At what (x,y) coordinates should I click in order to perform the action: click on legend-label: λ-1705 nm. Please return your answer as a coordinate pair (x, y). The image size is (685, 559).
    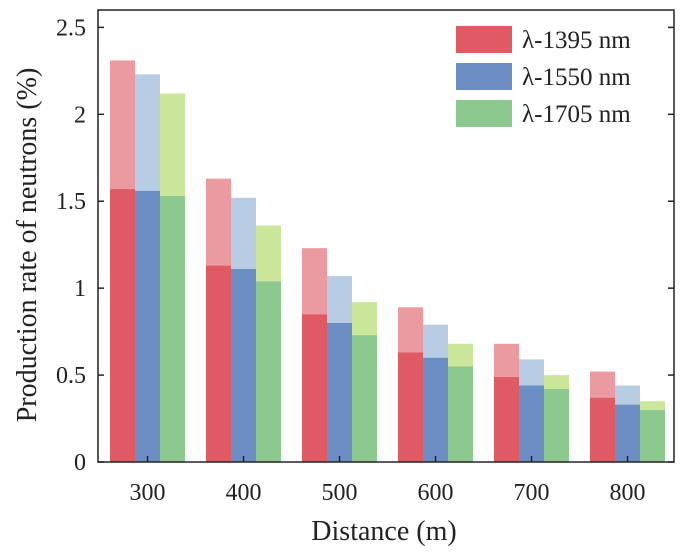
    Looking at the image, I should click on (576, 114).